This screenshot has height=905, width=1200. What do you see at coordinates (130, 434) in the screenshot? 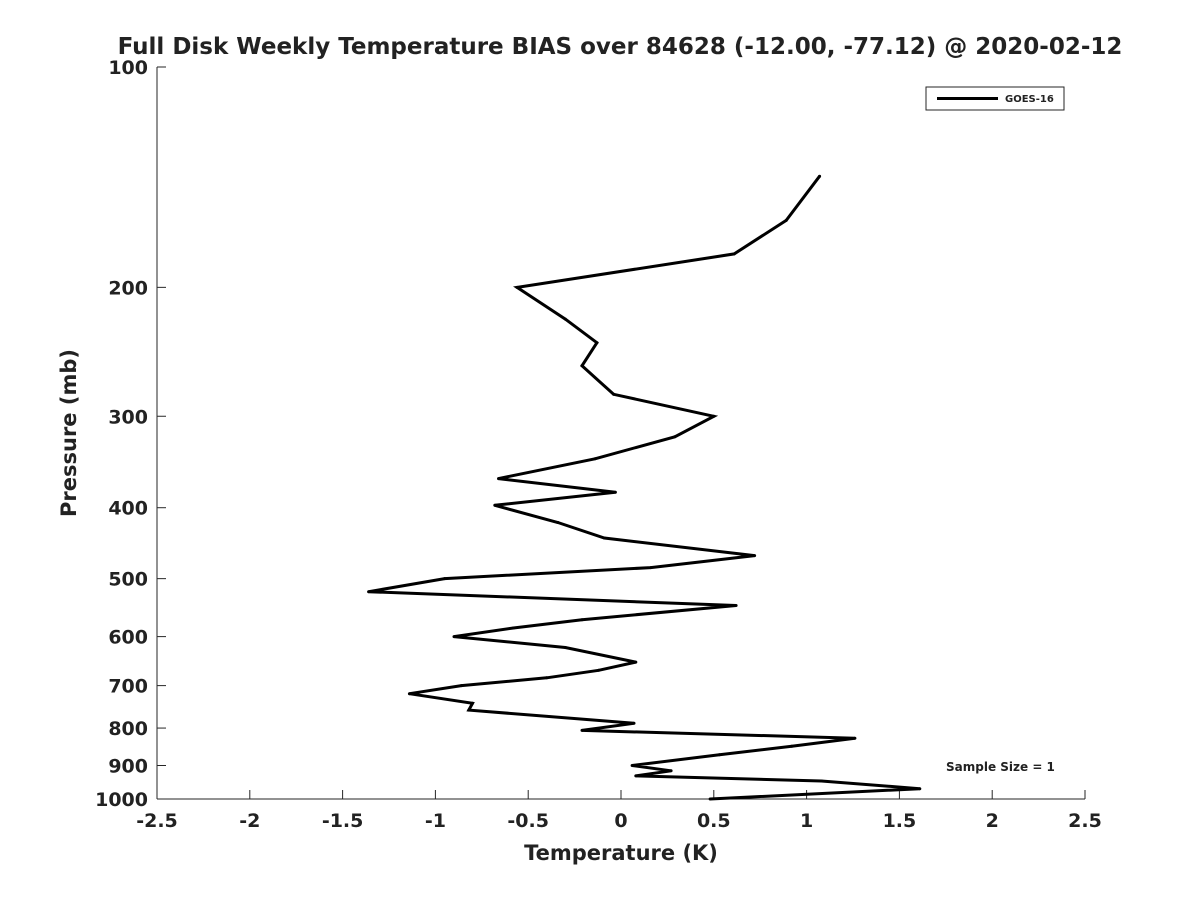
I see `y-ticks: 100 200 300 400 500 600 700 800 900 1000` at bounding box center [130, 434].